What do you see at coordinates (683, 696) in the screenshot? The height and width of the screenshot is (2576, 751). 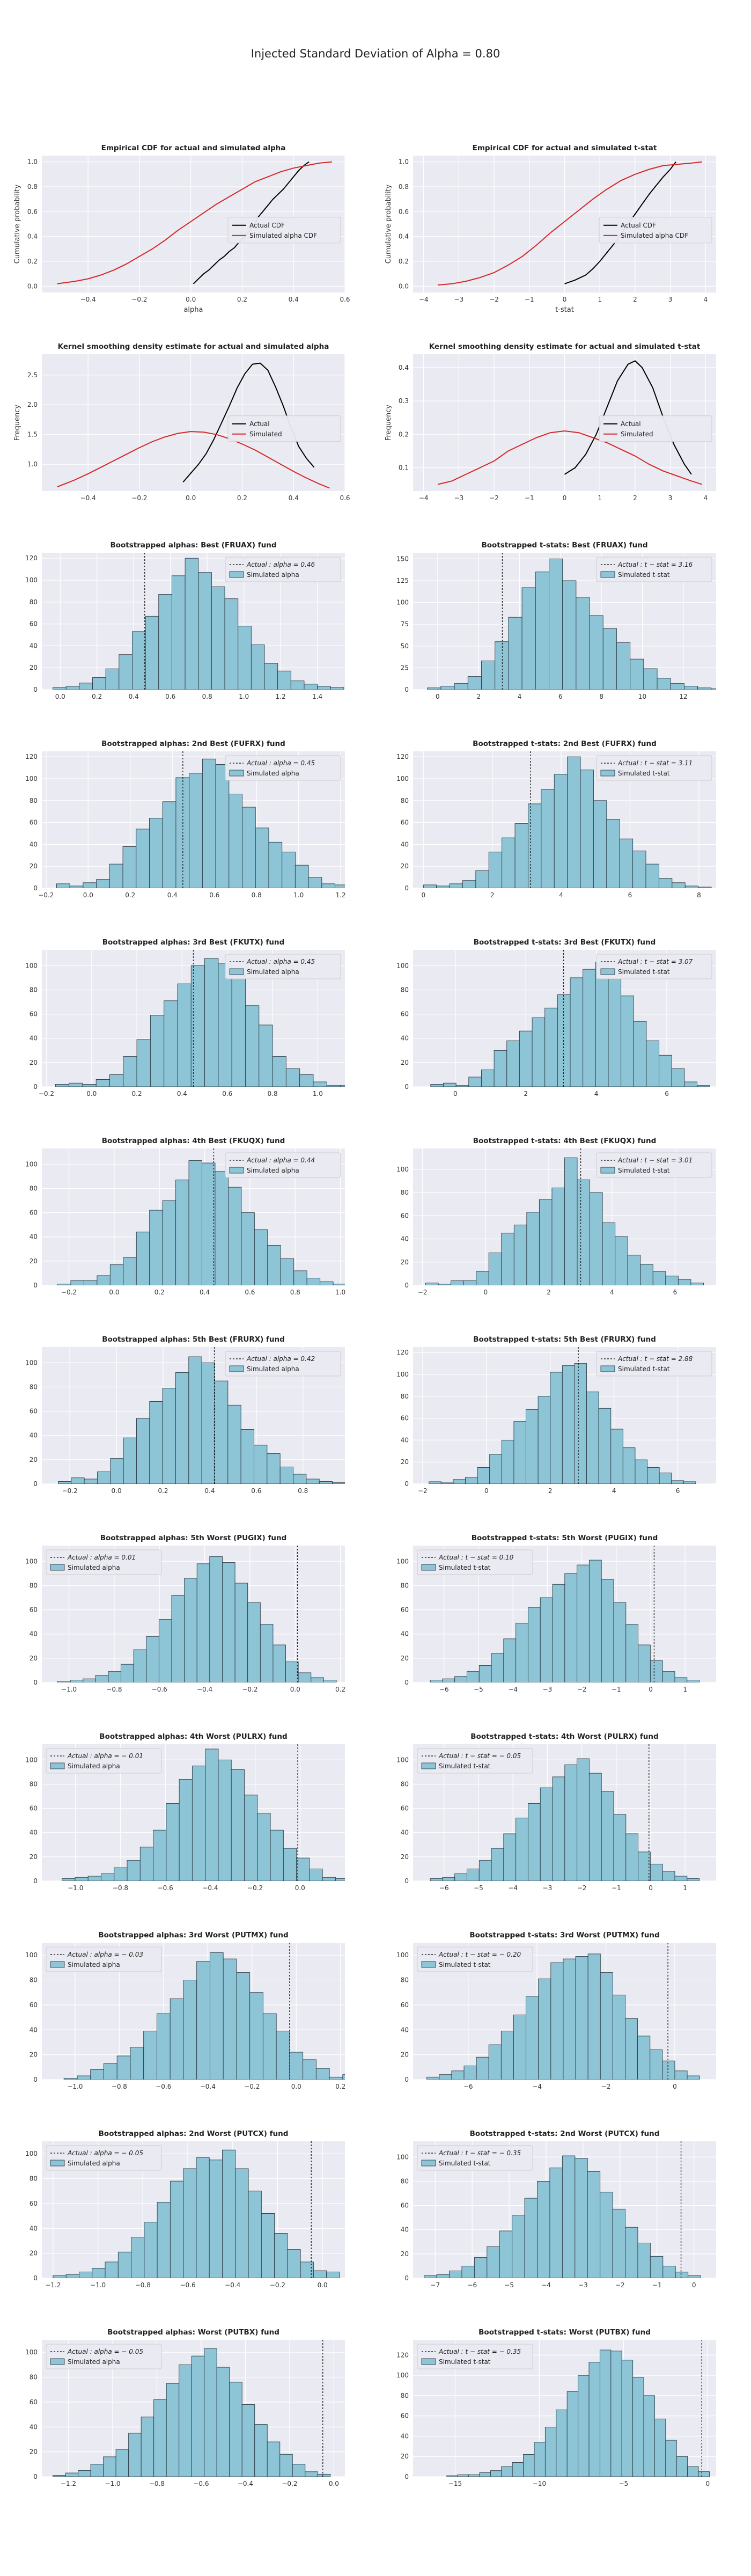 I see `x-tick-label: 12` at bounding box center [683, 696].